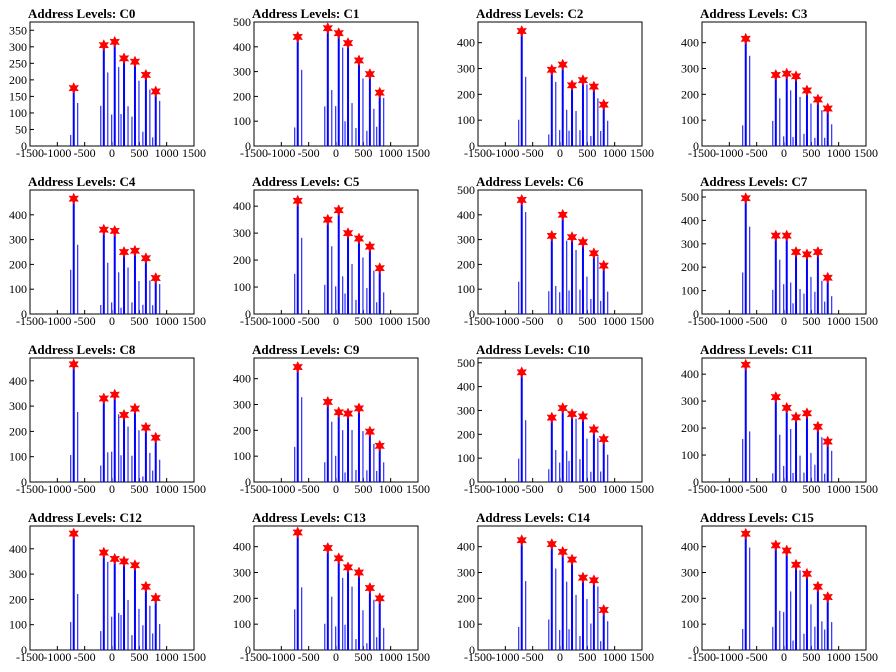 The image size is (896, 672). Describe the element at coordinates (82, 181) in the screenshot. I see `chart-title: Address Levels: C4` at that location.